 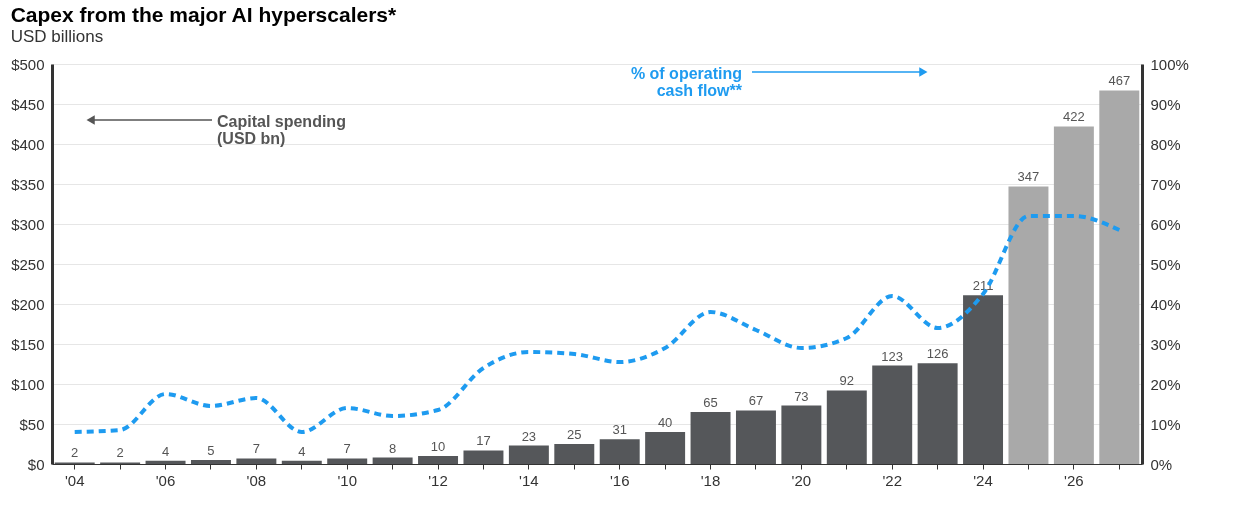 I want to click on data-label: 422, so click(x=1074, y=117).